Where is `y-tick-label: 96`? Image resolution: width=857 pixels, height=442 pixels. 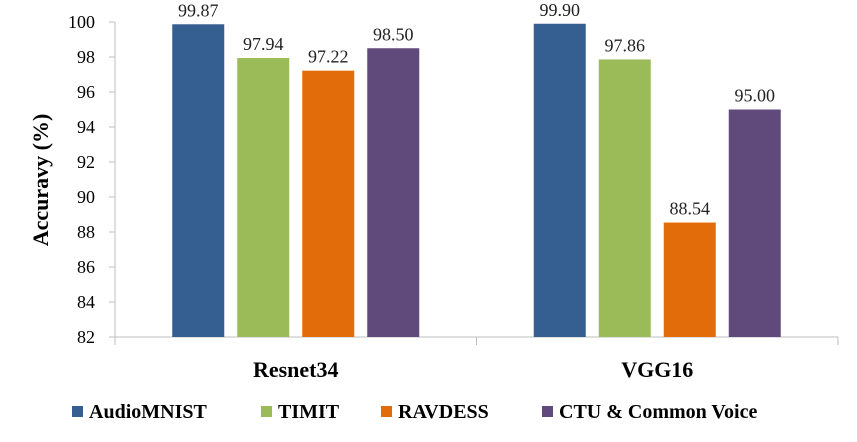
y-tick-label: 96 is located at coordinates (86, 92).